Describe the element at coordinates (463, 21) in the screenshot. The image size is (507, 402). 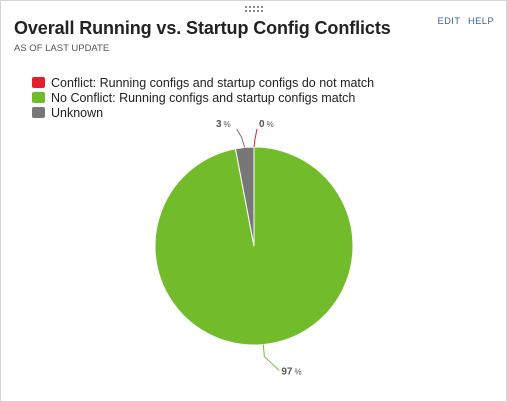
I see `widget-actions: EDIT HELP` at that location.